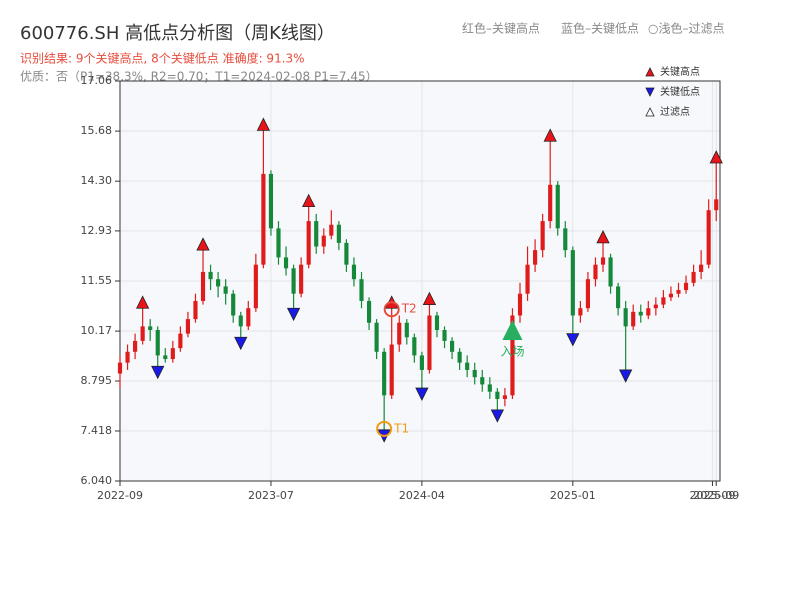 This screenshot has width=800, height=600. What do you see at coordinates (120, 495) in the screenshot?
I see `x-tick-label: 2022-09` at bounding box center [120, 495].